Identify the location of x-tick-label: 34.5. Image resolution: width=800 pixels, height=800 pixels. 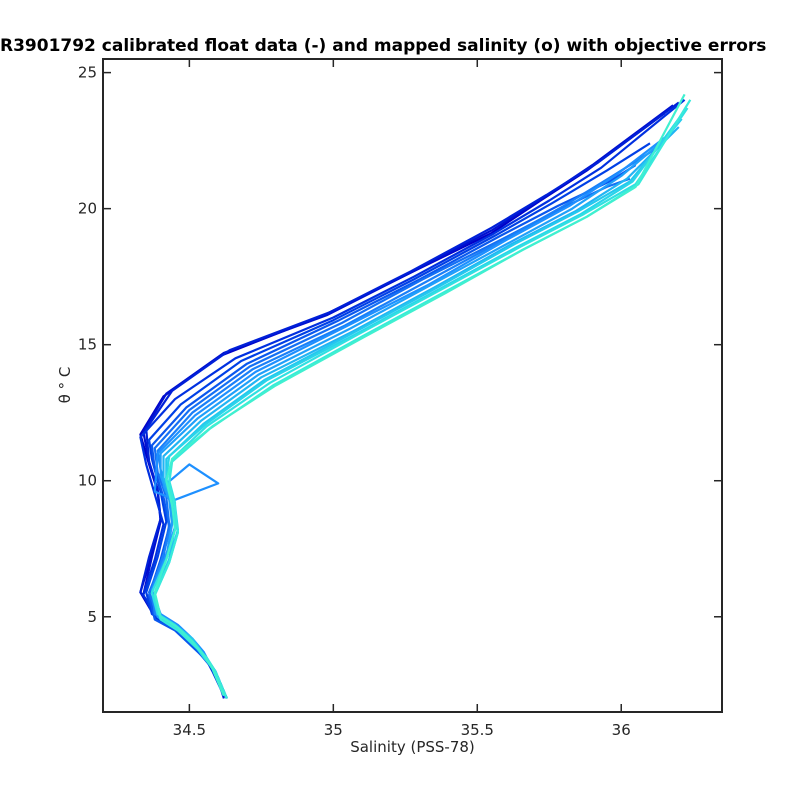
(189, 730).